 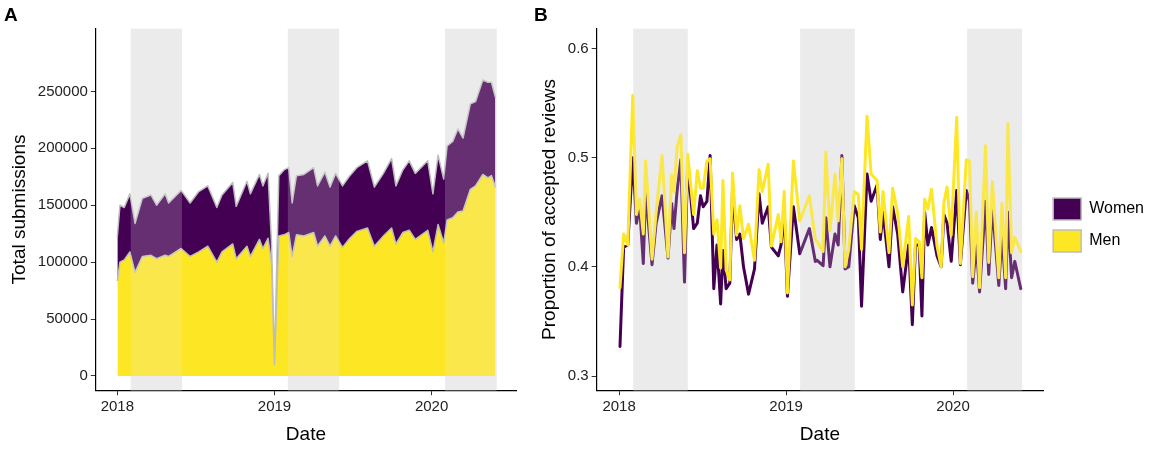 What do you see at coordinates (83, 375) in the screenshot?
I see `y-tick-label: 0` at bounding box center [83, 375].